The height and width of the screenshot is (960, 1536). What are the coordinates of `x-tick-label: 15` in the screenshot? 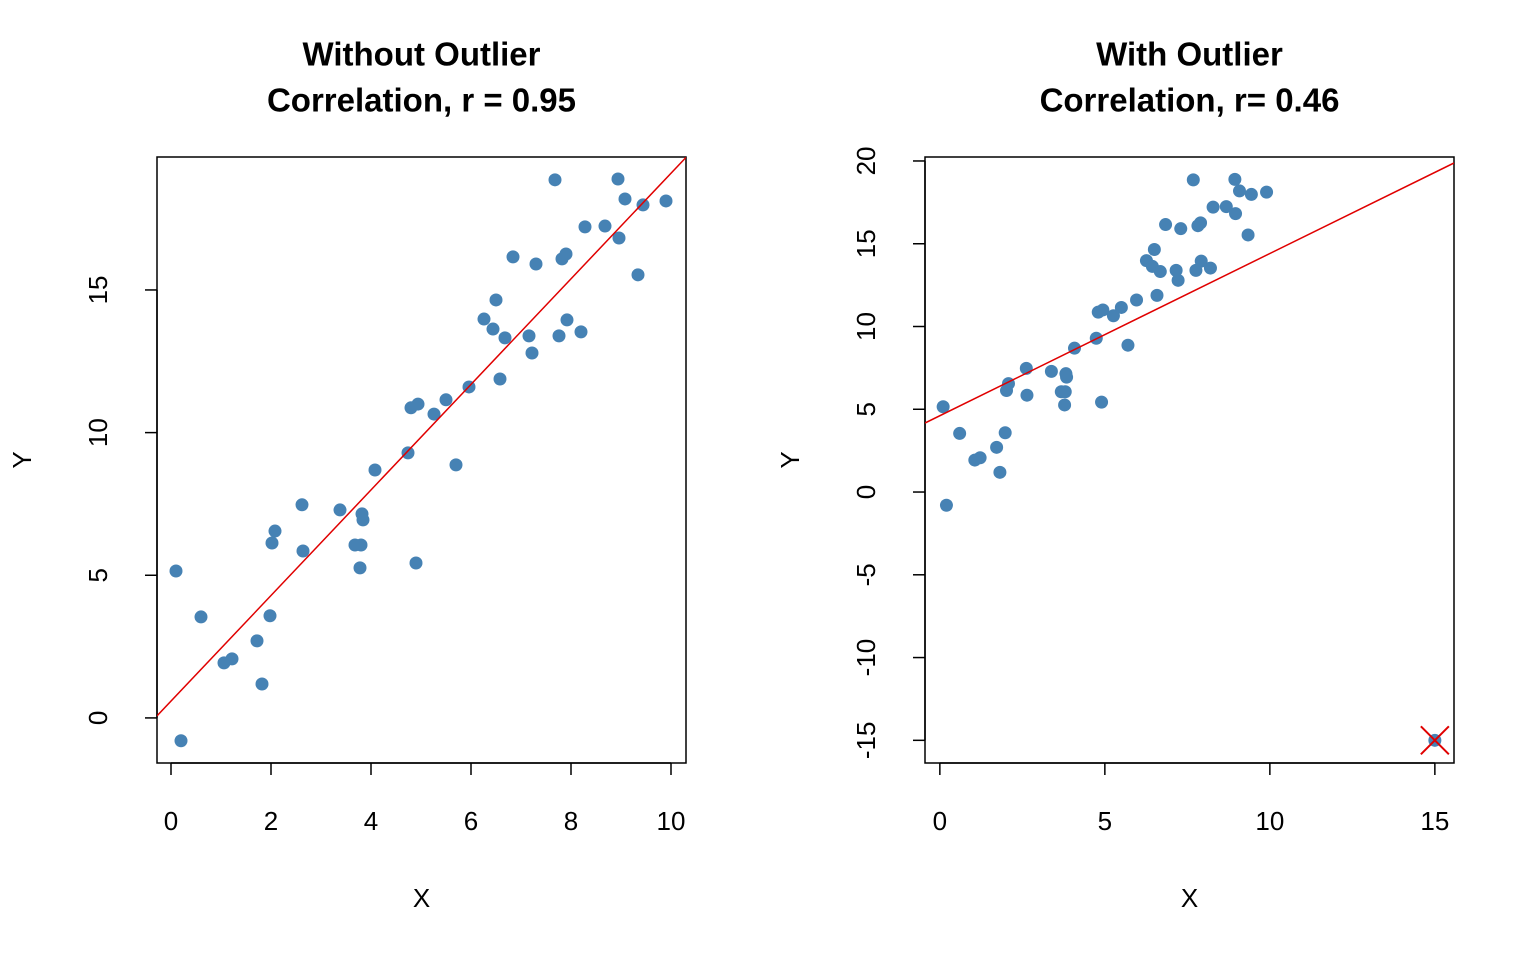 It's located at (1434, 821).